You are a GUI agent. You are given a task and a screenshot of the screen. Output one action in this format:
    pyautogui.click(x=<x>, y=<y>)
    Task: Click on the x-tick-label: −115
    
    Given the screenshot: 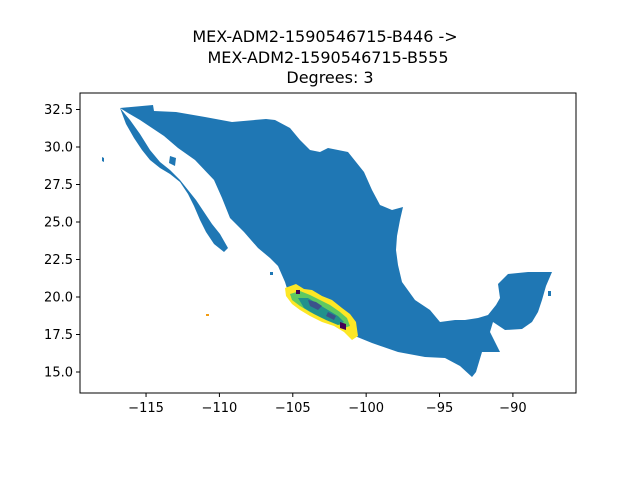 What is the action you would take?
    pyautogui.click(x=146, y=408)
    